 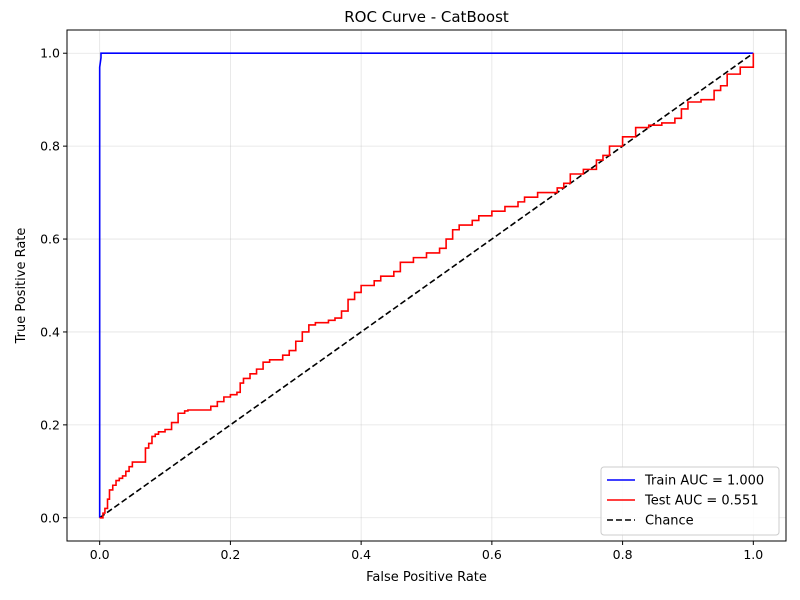 I want to click on y-tick-label: 0.0, so click(x=50, y=517).